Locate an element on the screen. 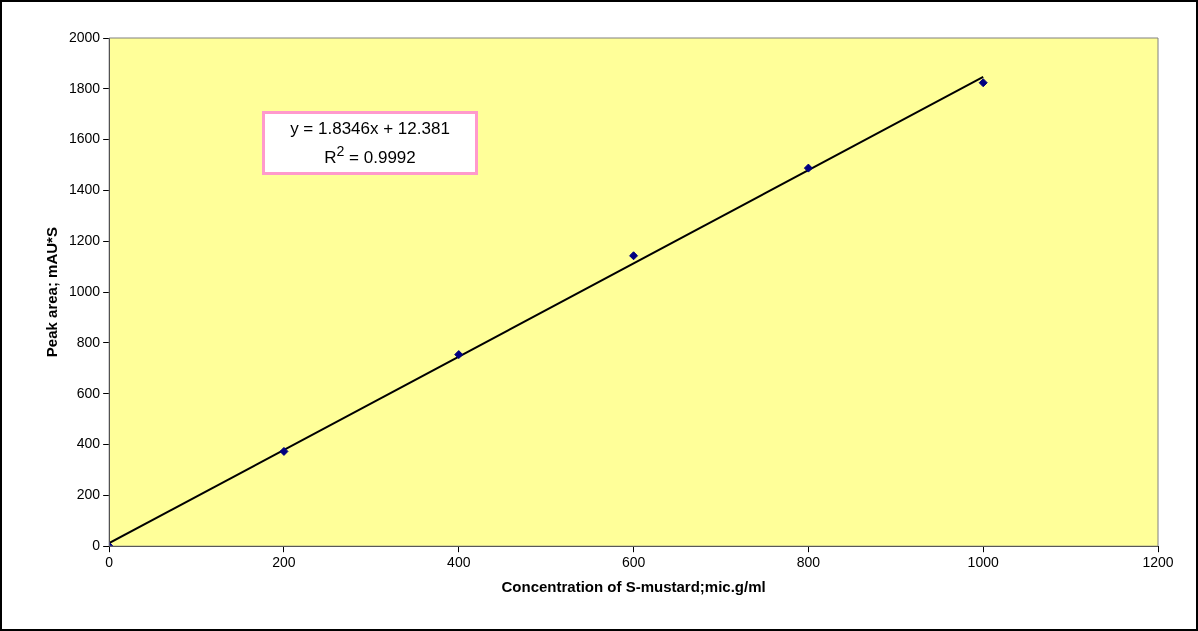 The width and height of the screenshot is (1198, 631). annotation: y = 1.8346x + 12.381 is located at coordinates (370, 129).